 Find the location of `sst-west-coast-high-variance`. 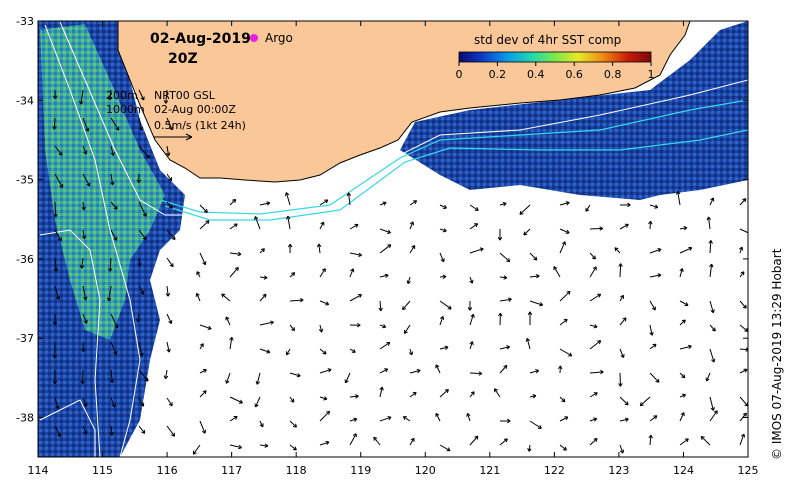

sst-west-coast-high-variance is located at coordinates (102, 182).